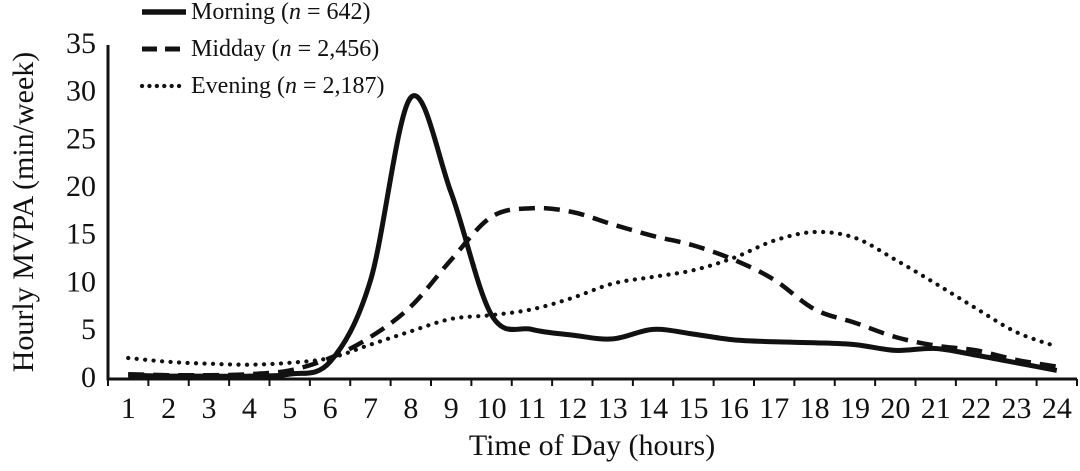 The image size is (1080, 471). What do you see at coordinates (168, 408) in the screenshot?
I see `x-tick-label: 2` at bounding box center [168, 408].